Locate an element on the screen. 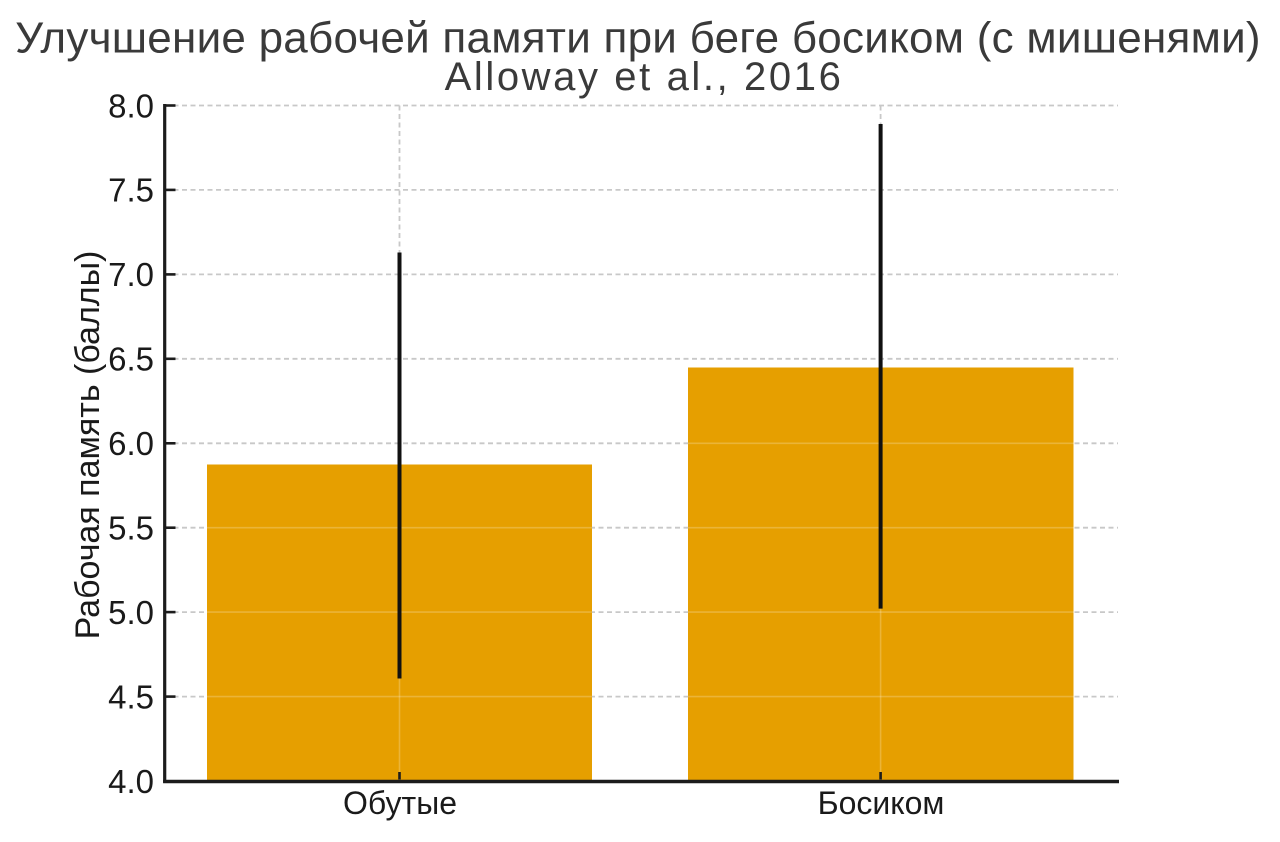  svg-text: 7.5 is located at coordinates (131, 190).